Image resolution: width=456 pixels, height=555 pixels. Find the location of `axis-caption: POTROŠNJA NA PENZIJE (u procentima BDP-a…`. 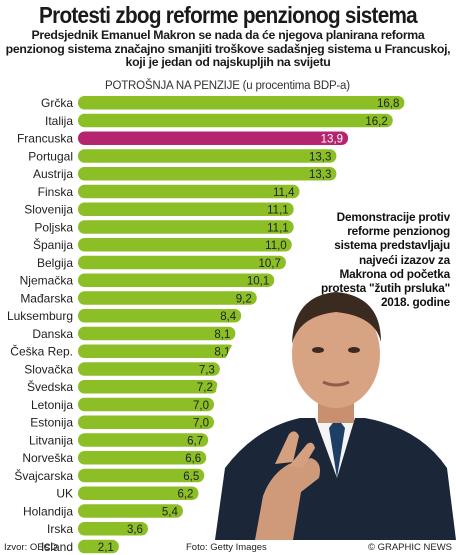

axis-caption: POTROŠNJA NA PENZIJE (u procentima BDP-a… is located at coordinates (227, 86).